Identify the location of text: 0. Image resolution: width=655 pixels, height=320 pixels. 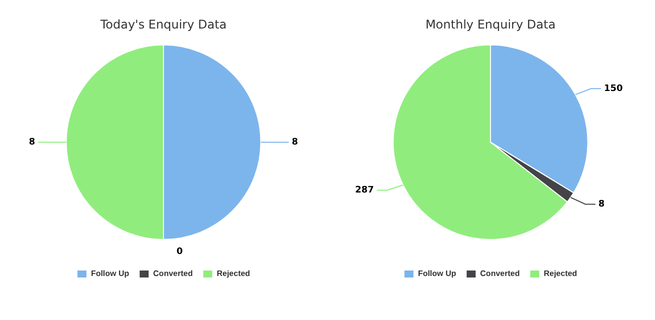
(179, 251).